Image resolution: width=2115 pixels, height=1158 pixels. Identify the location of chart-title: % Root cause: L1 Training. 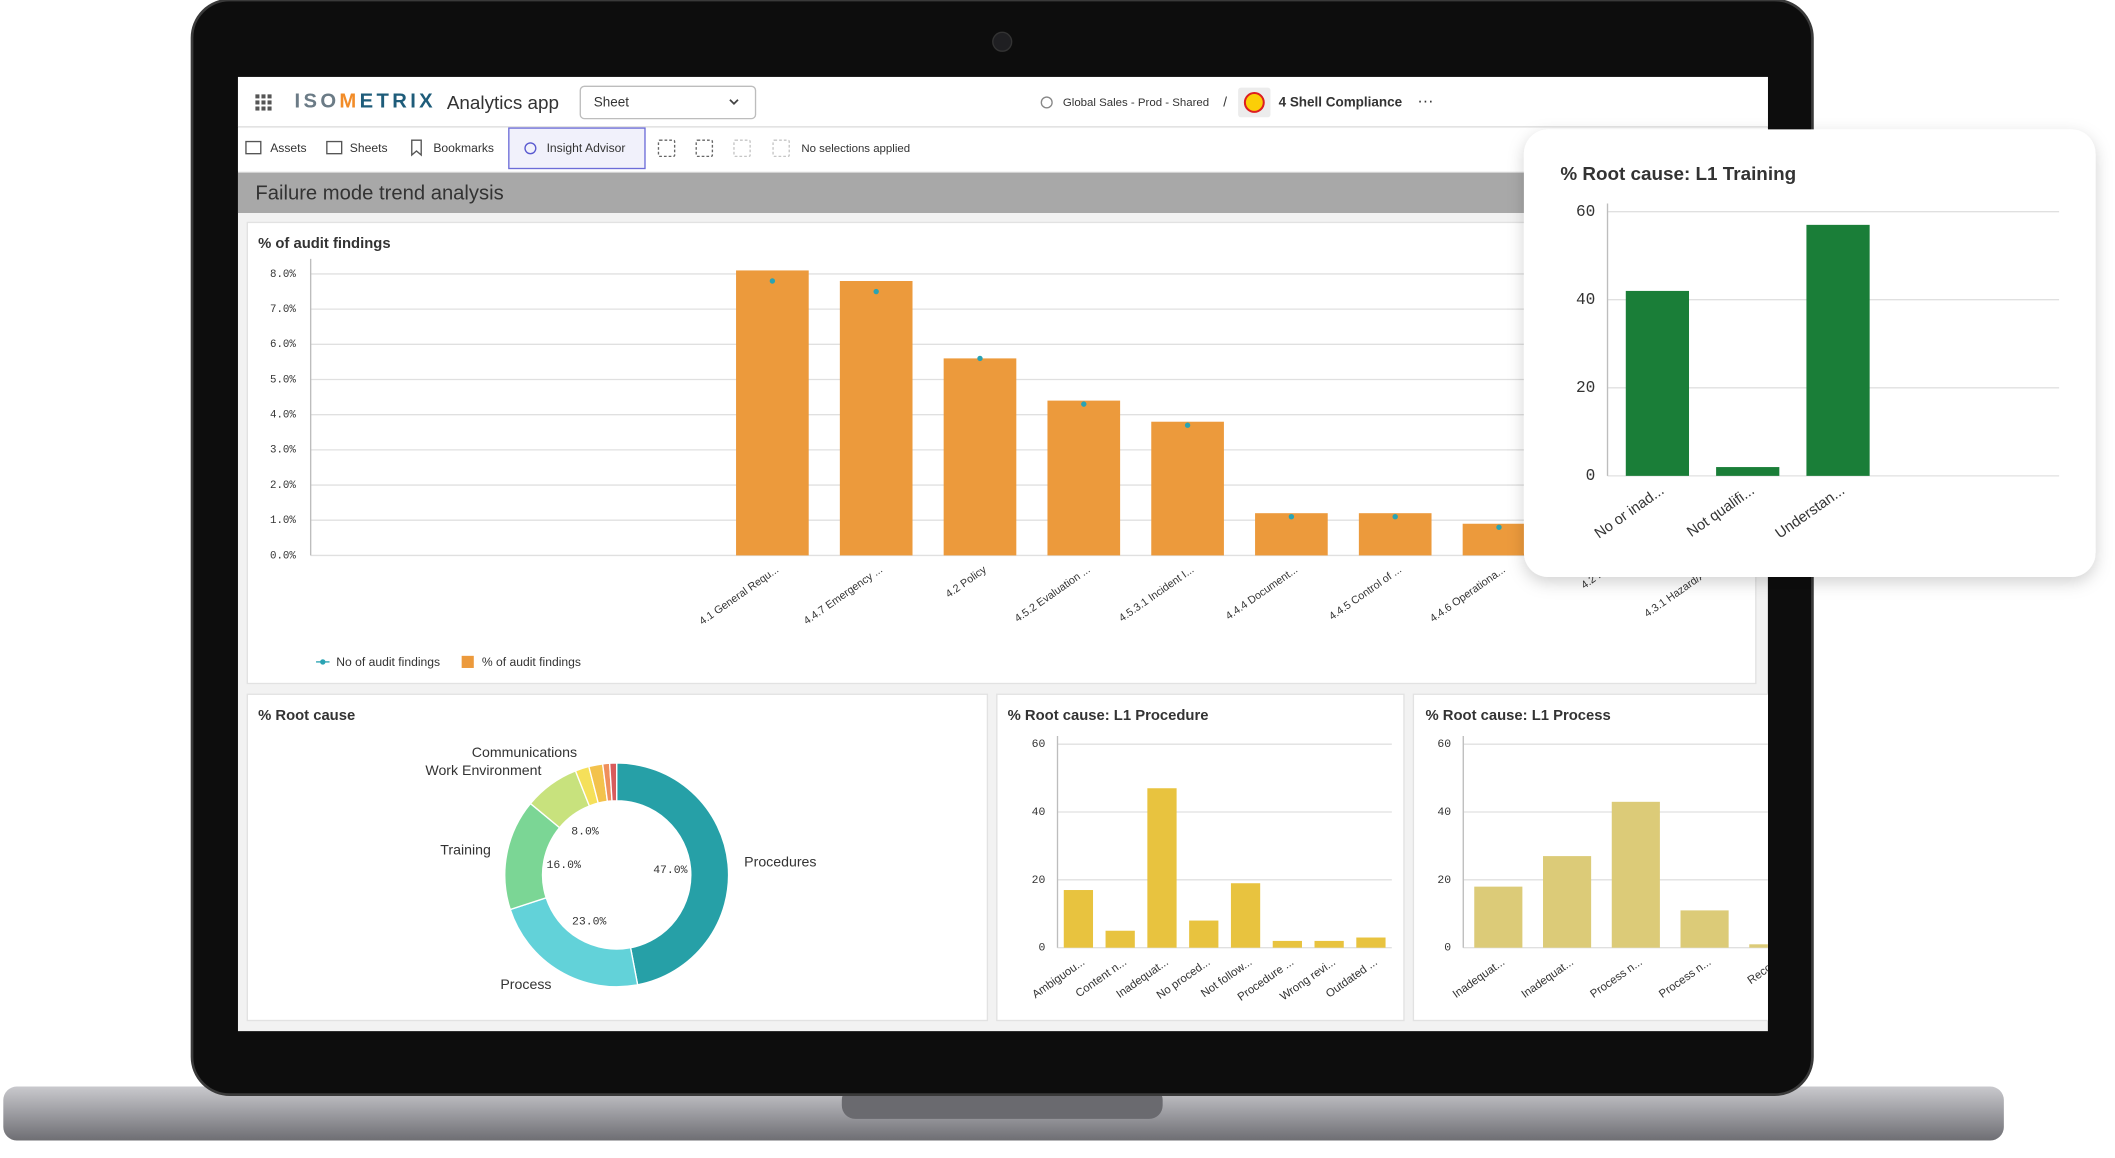
(1678, 173).